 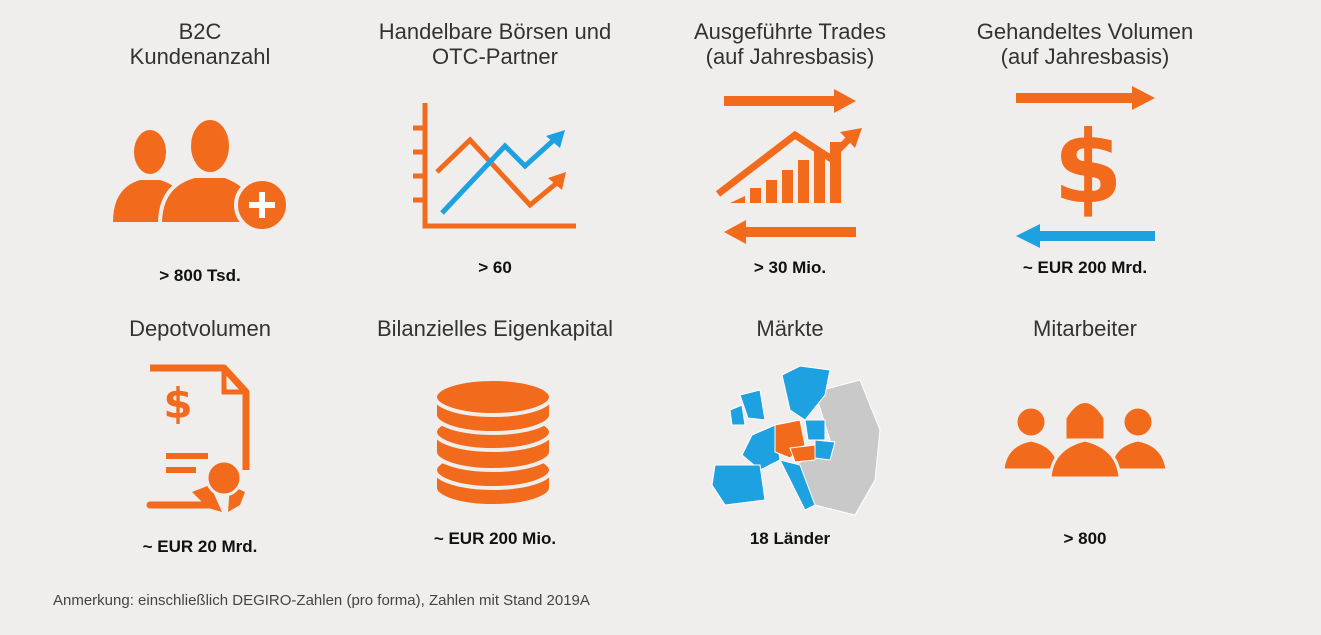 I want to click on tile-title: Depotvolumen, so click(x=200, y=328).